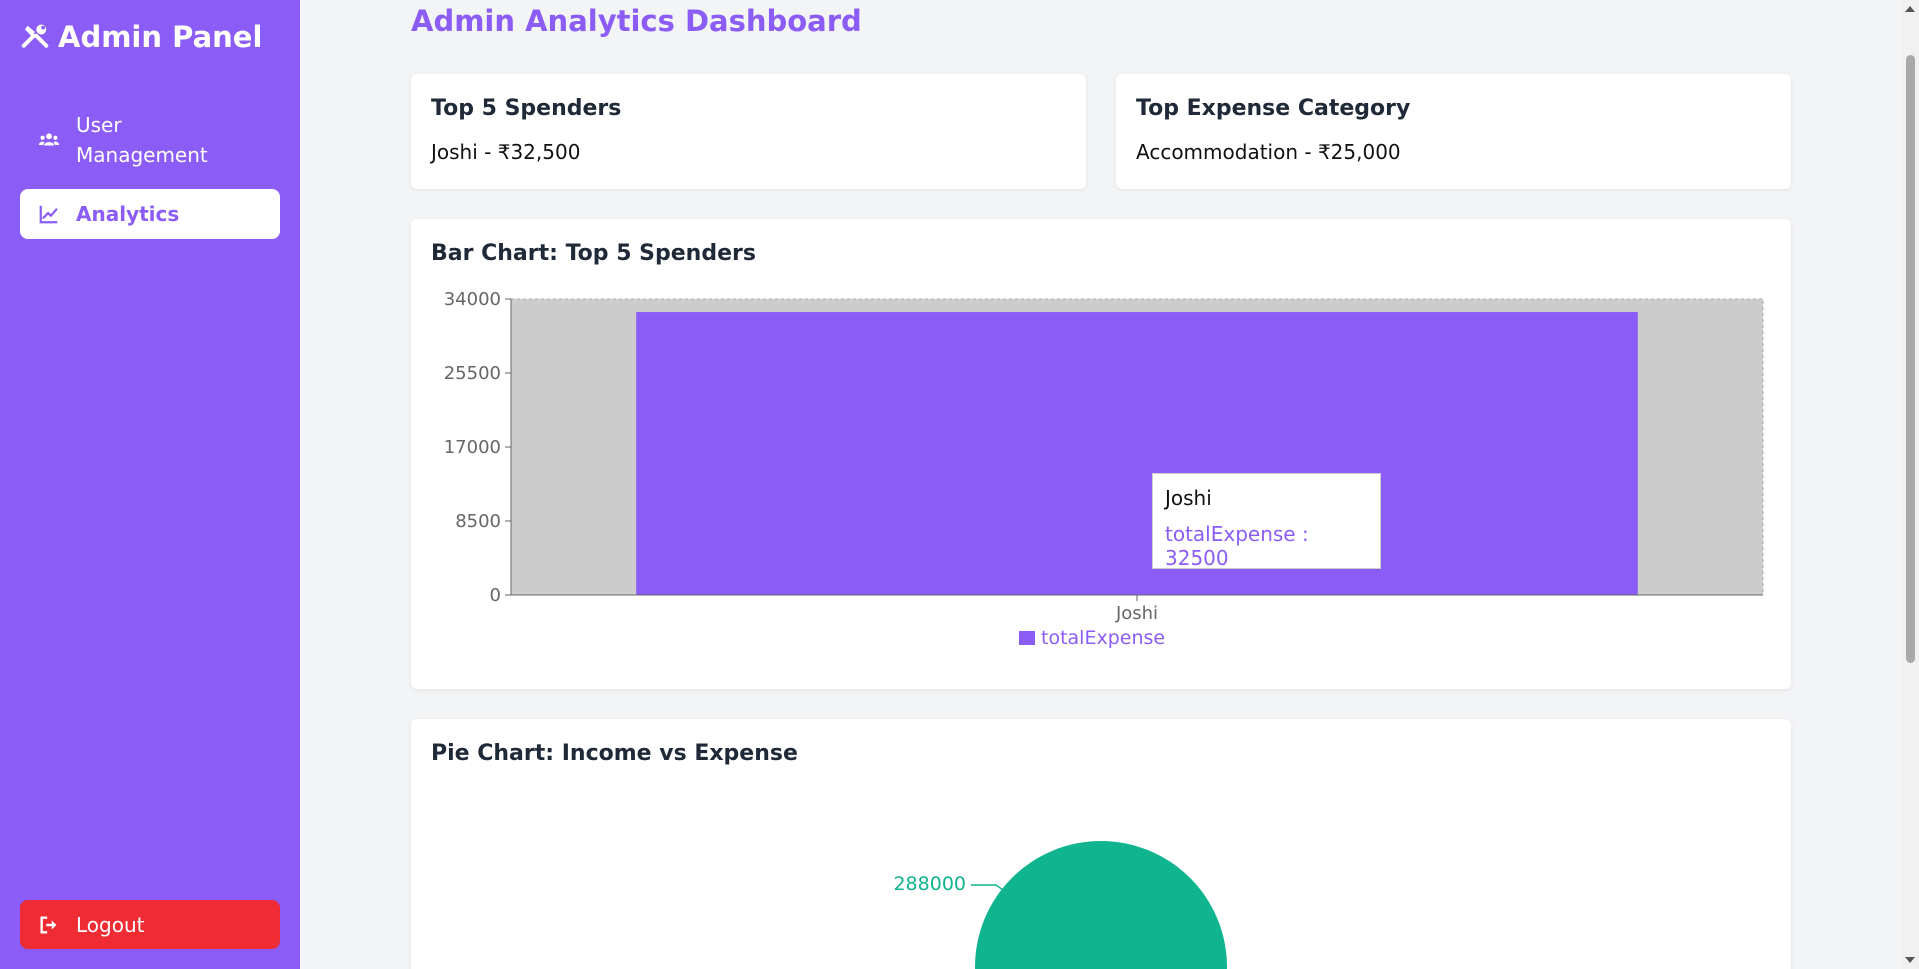 The width and height of the screenshot is (1919, 969). Describe the element at coordinates (1910, 9) in the screenshot. I see `scroll-up-arrow-icon` at that location.